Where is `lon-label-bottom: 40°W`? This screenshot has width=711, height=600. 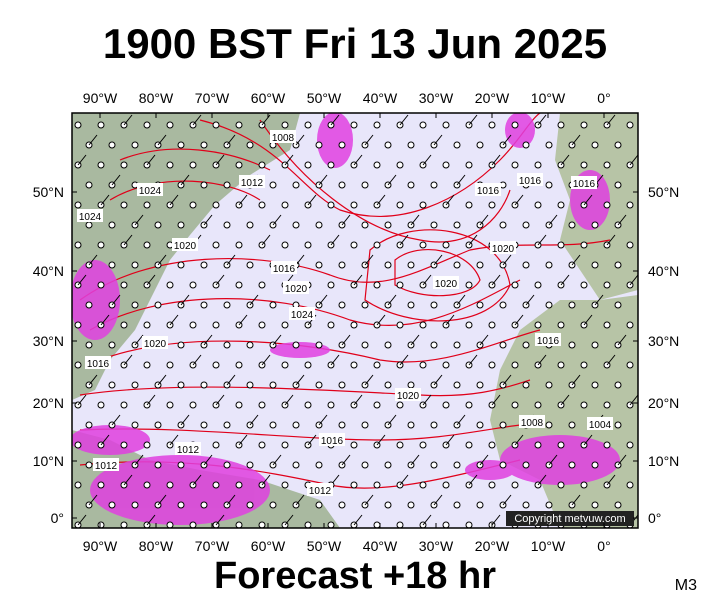 lon-label-bottom: 40°W is located at coordinates (380, 546).